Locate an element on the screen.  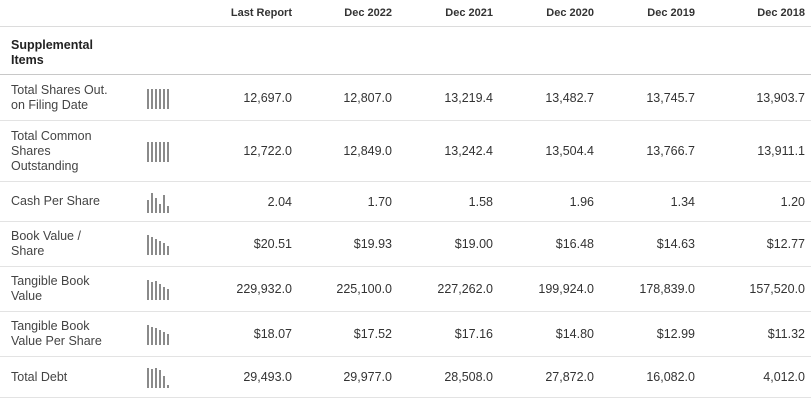
row-label-line: Shares is located at coordinates (31, 150).